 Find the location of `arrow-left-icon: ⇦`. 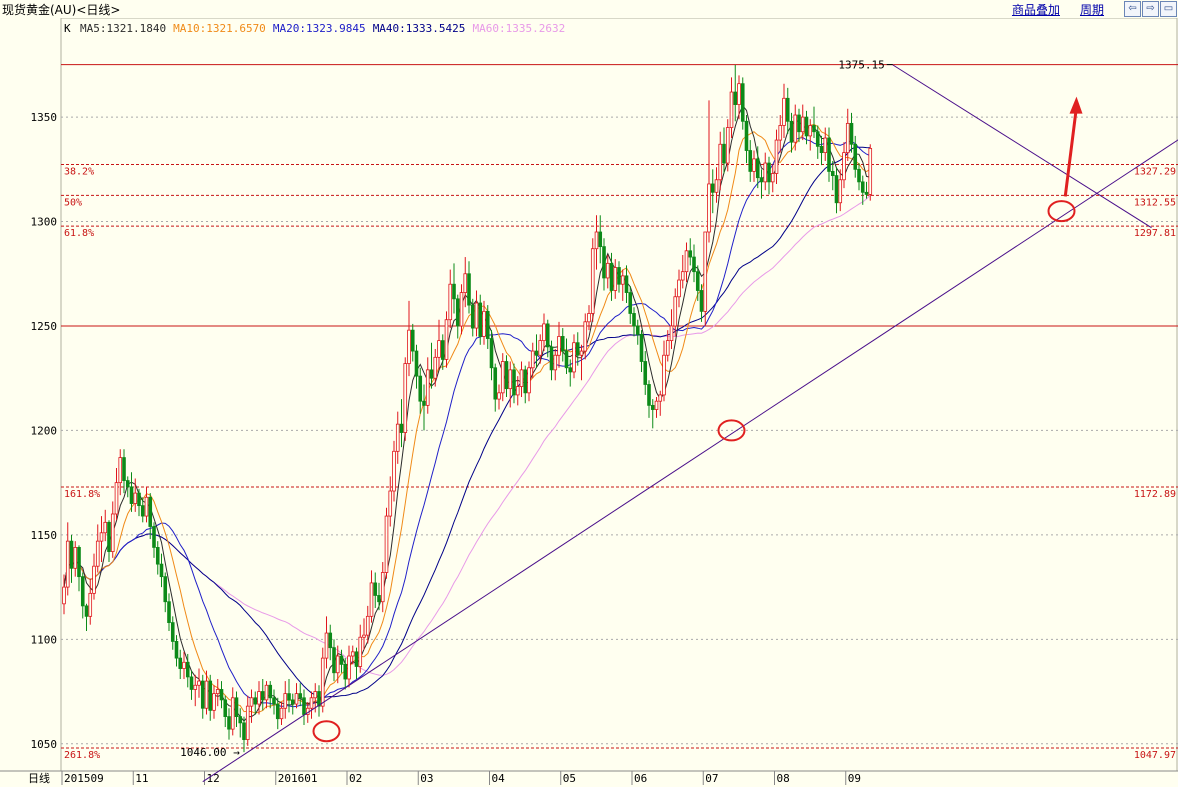

arrow-left-icon: ⇦ is located at coordinates (1132, 9).